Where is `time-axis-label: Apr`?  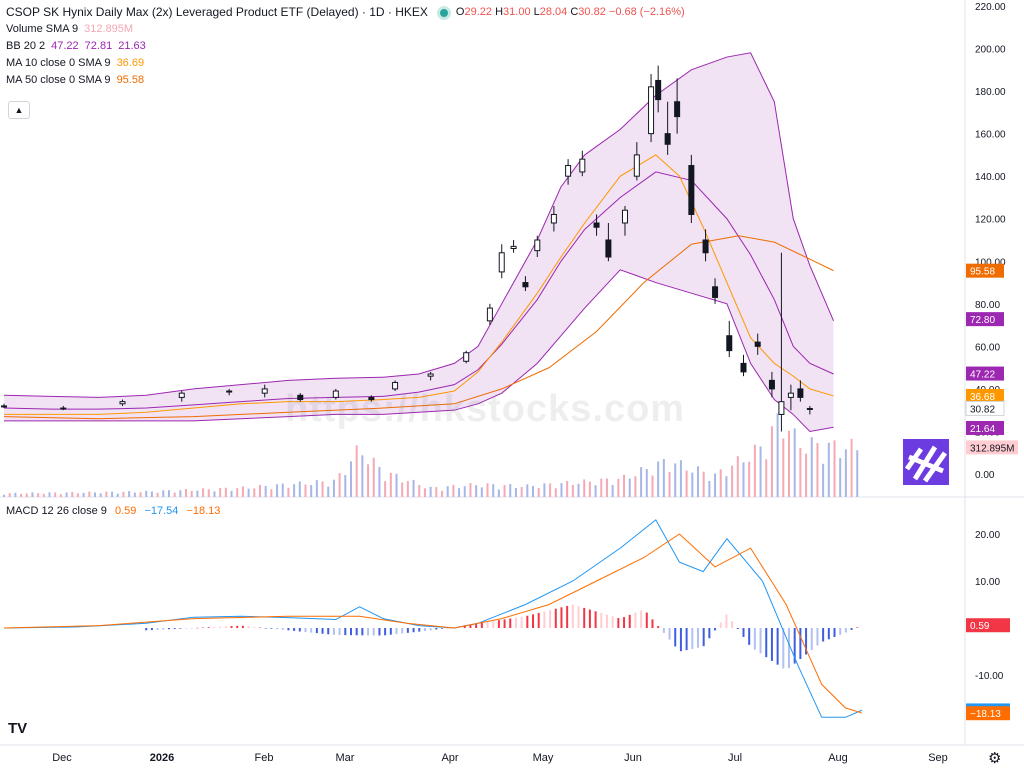 time-axis-label: Apr is located at coordinates (449, 758).